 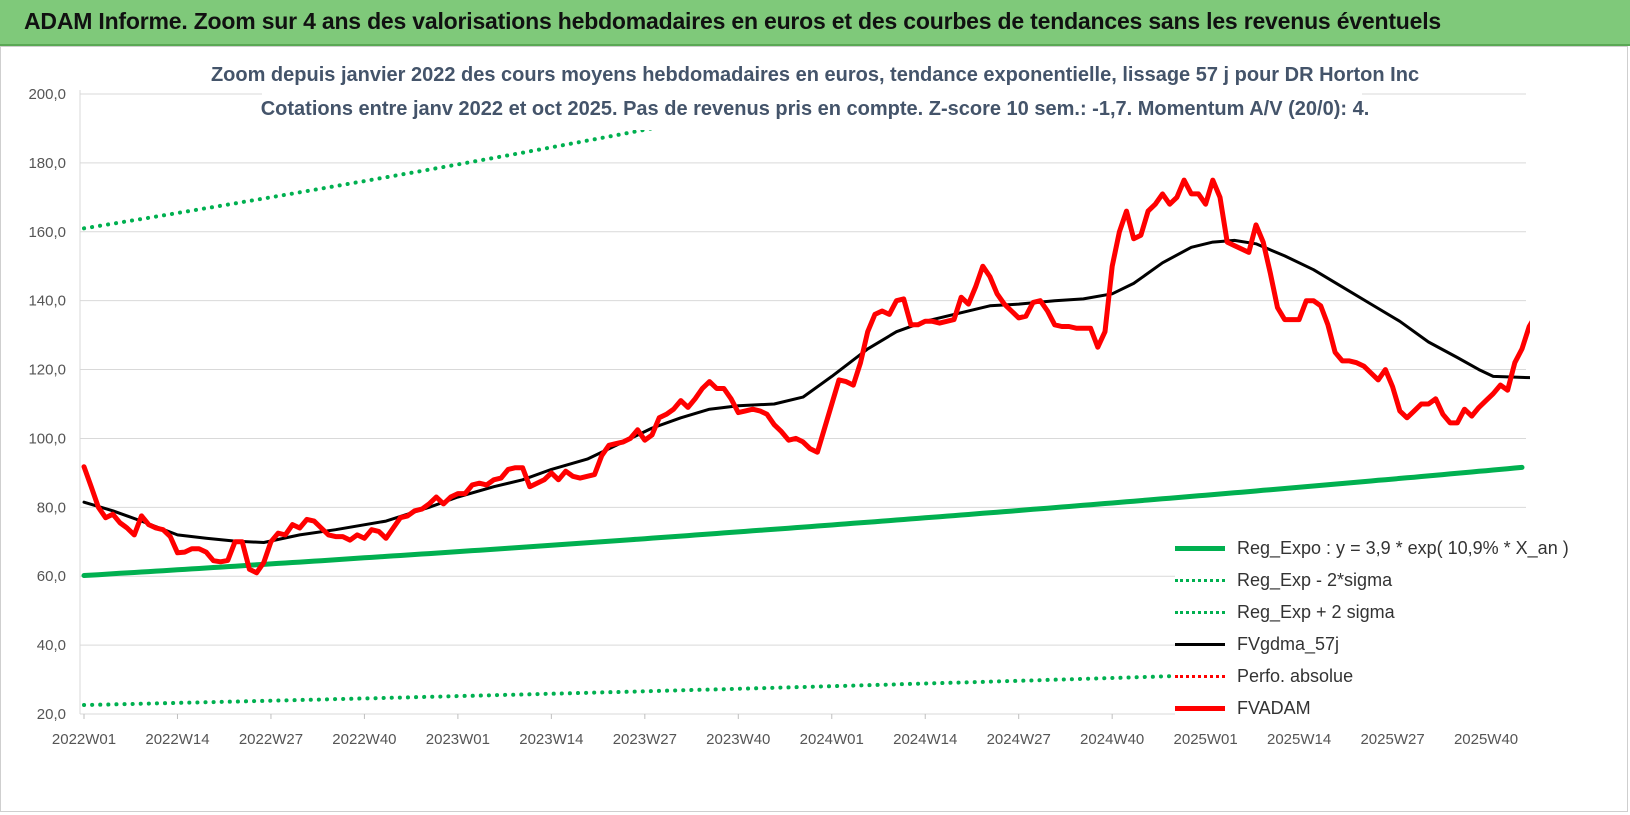 What do you see at coordinates (1316, 611) in the screenshot?
I see `legend-label: Reg_Exp + 2 sigma` at bounding box center [1316, 611].